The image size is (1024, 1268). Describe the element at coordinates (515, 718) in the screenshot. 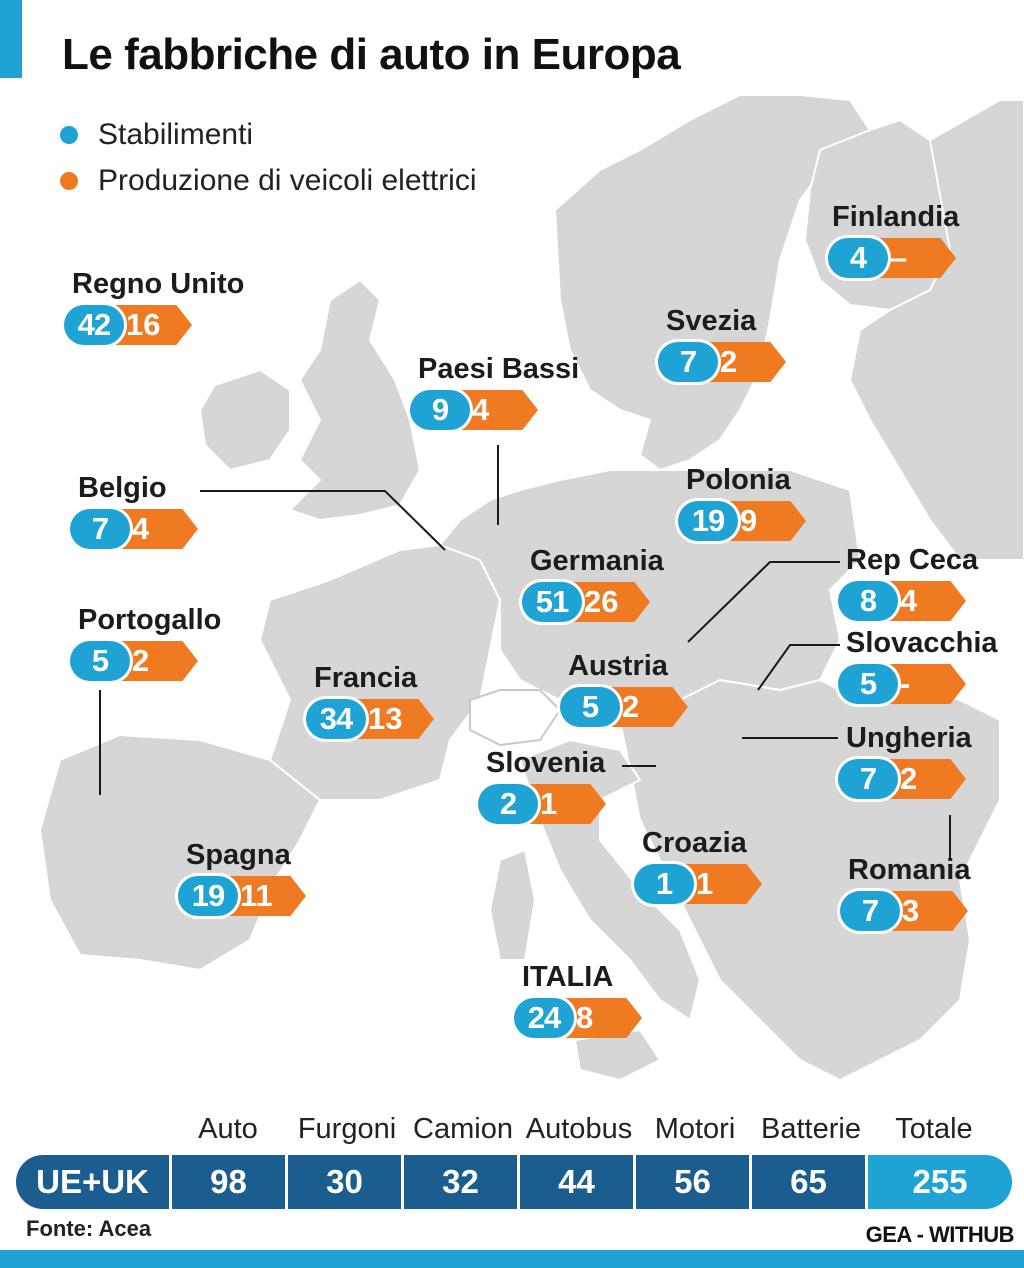

I see `switzerland-shape` at that location.